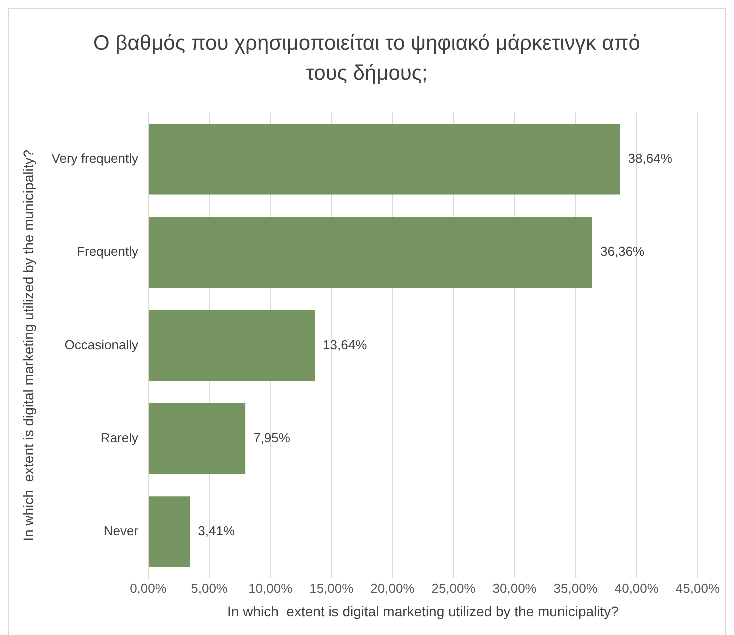  What do you see at coordinates (96, 158) in the screenshot?
I see `y-tick-label: Very frequently` at bounding box center [96, 158].